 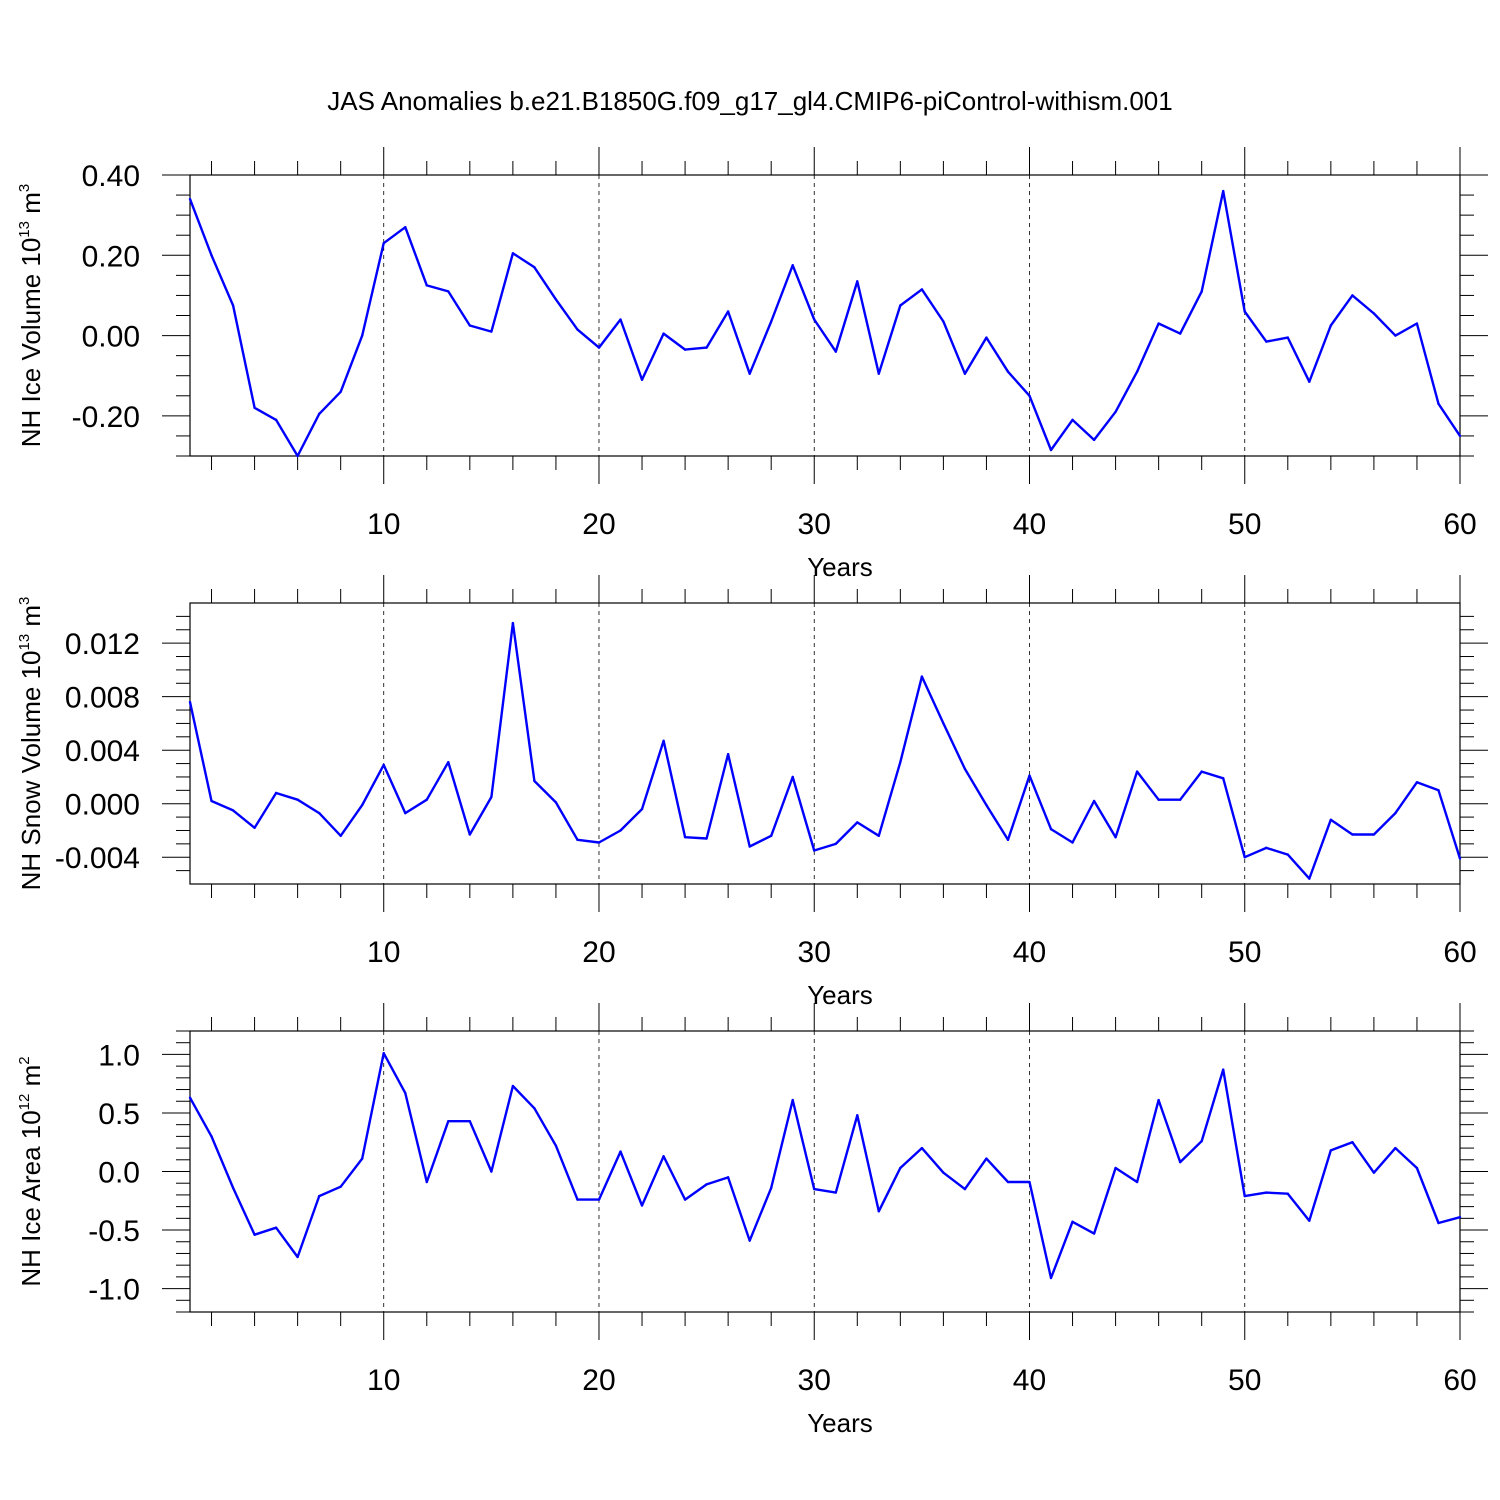 What do you see at coordinates (114, 1231) in the screenshot?
I see `y-tick-label: -0.5` at bounding box center [114, 1231].